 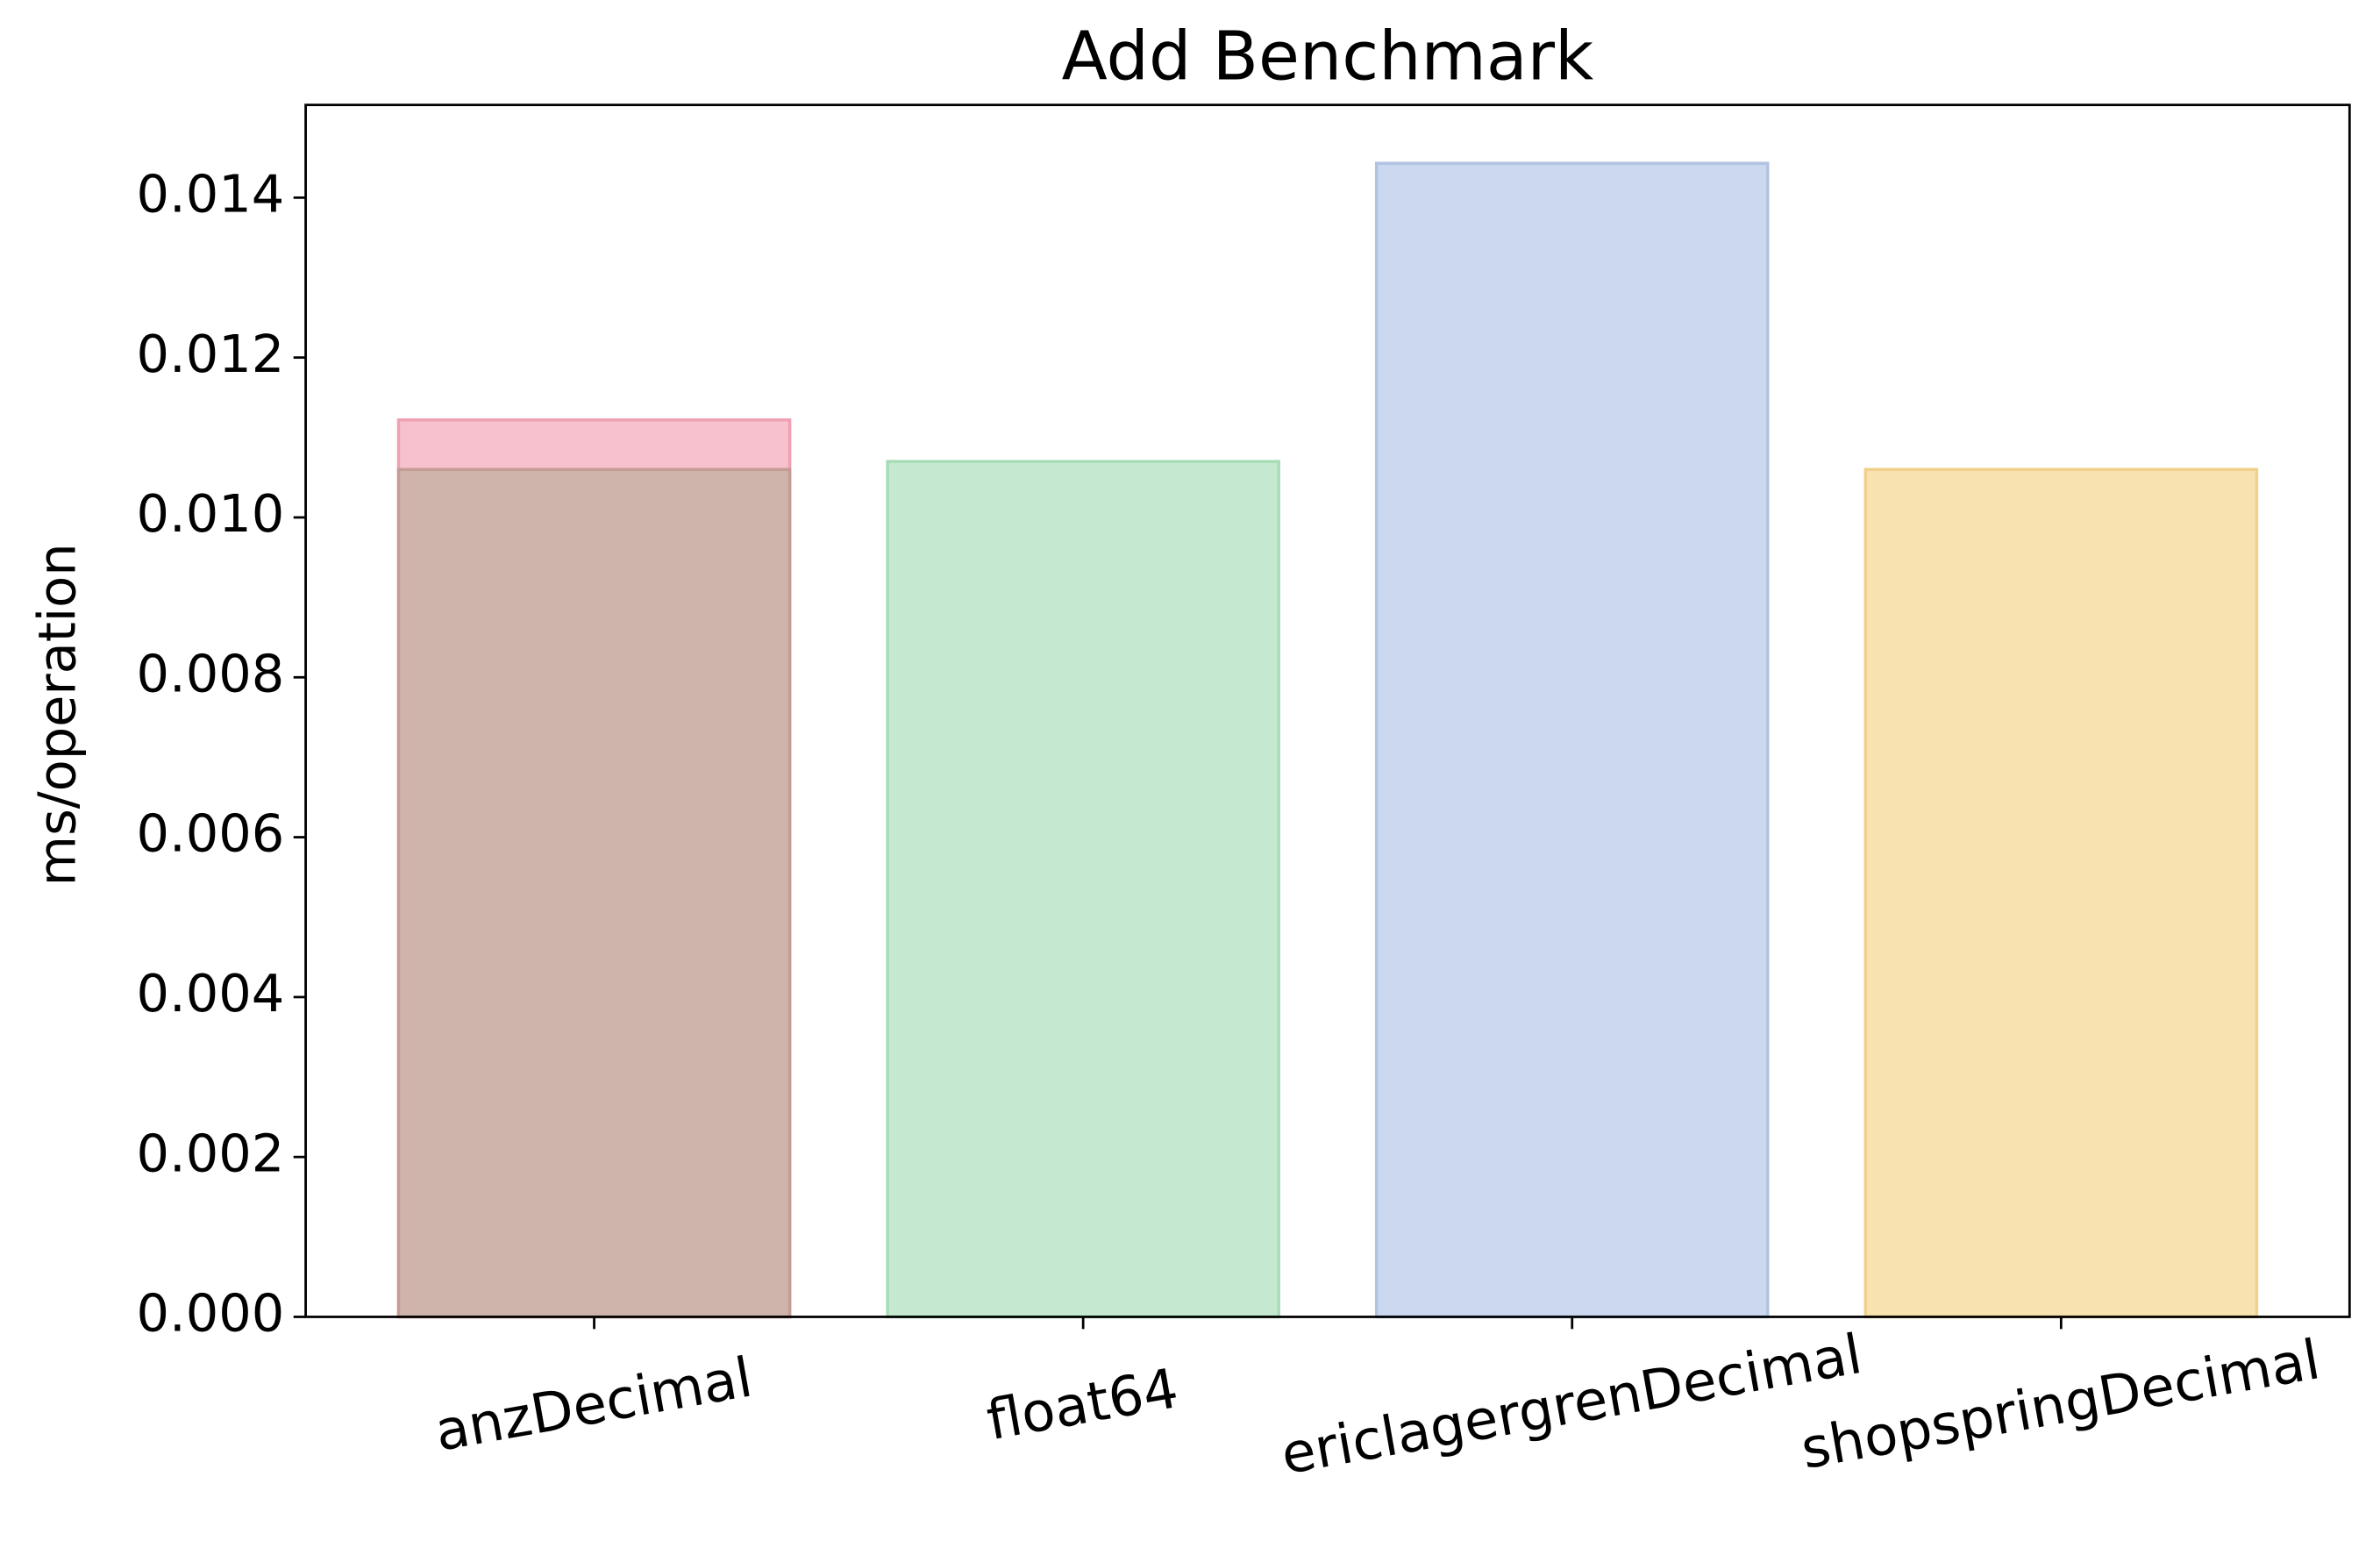 What do you see at coordinates (1572, 1405) in the screenshot?
I see `x-tick-label: ericlagergrenDecimal` at bounding box center [1572, 1405].